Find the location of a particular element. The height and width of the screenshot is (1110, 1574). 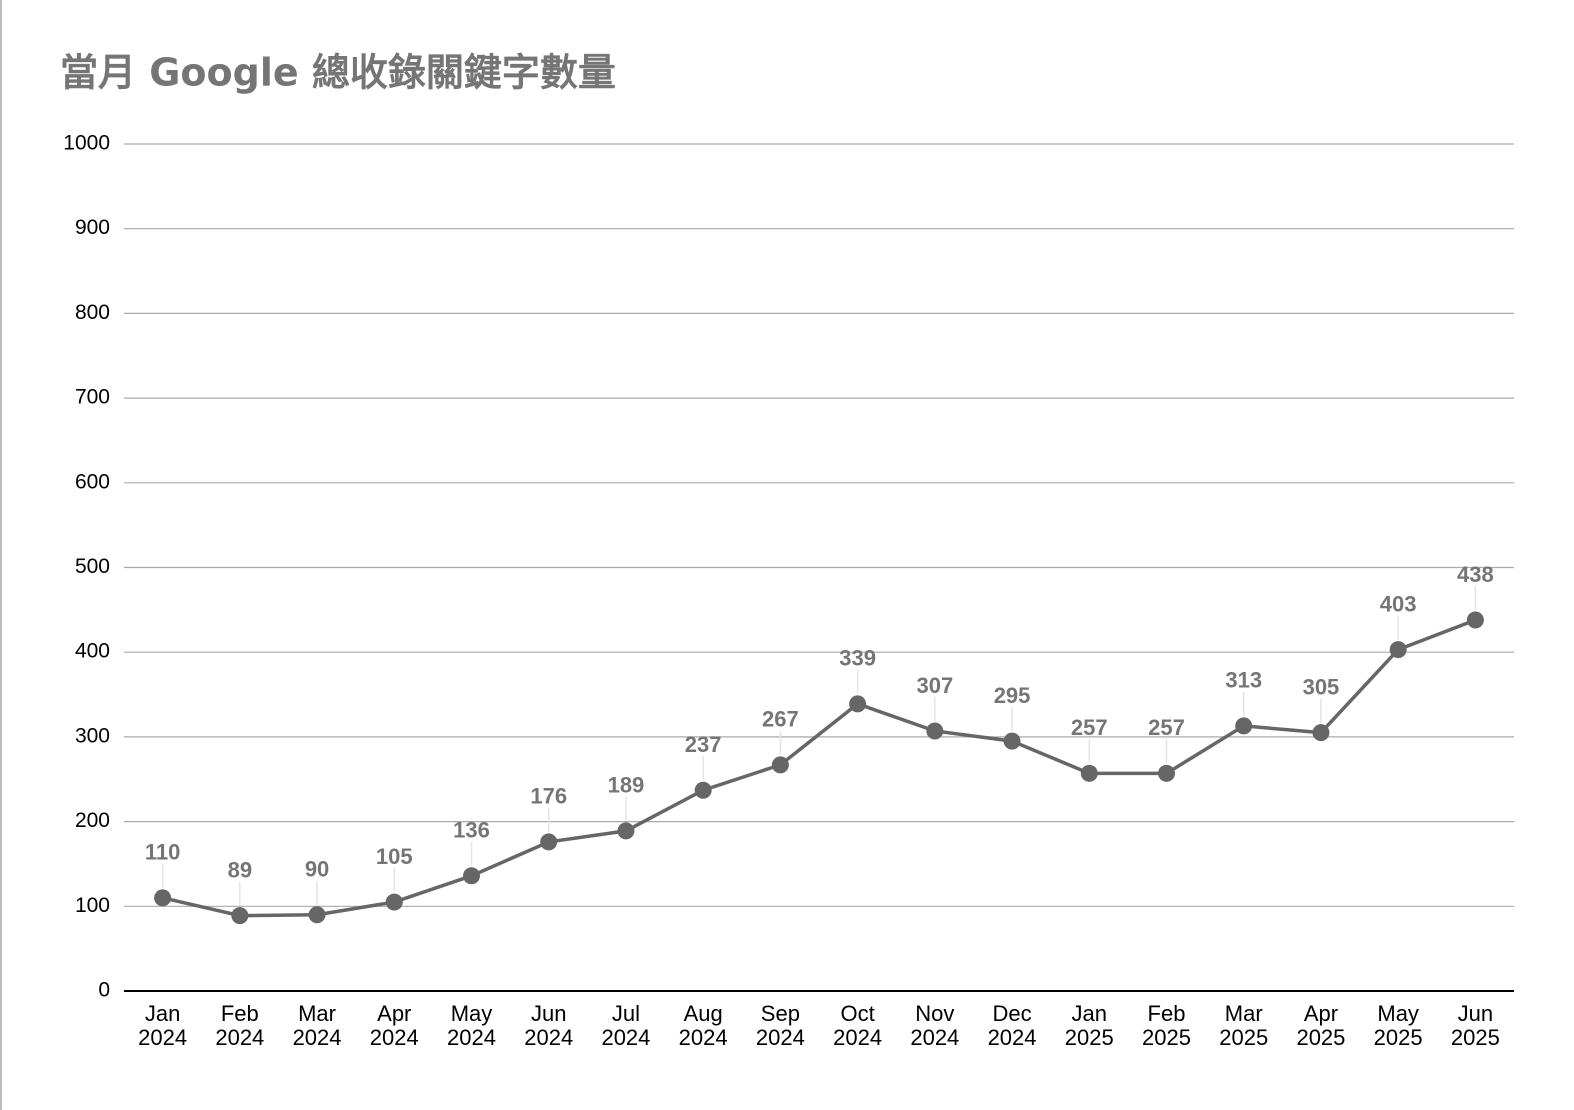

x-tick-label: Jul 2024 is located at coordinates (626, 1025).